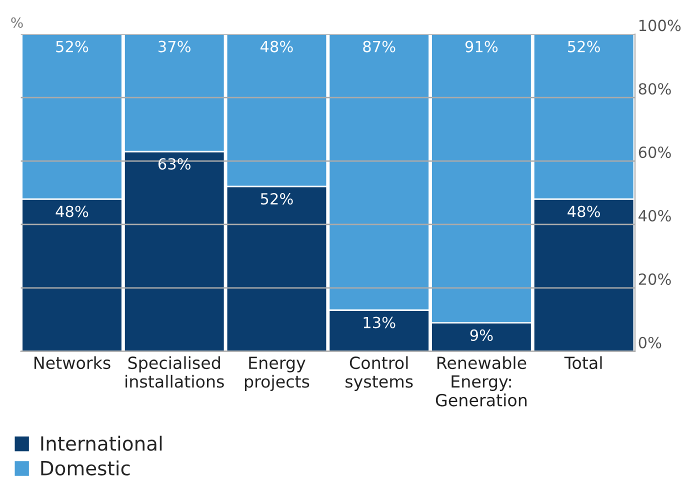  Describe the element at coordinates (174, 46) in the screenshot. I see `data-label: 37%` at that location.